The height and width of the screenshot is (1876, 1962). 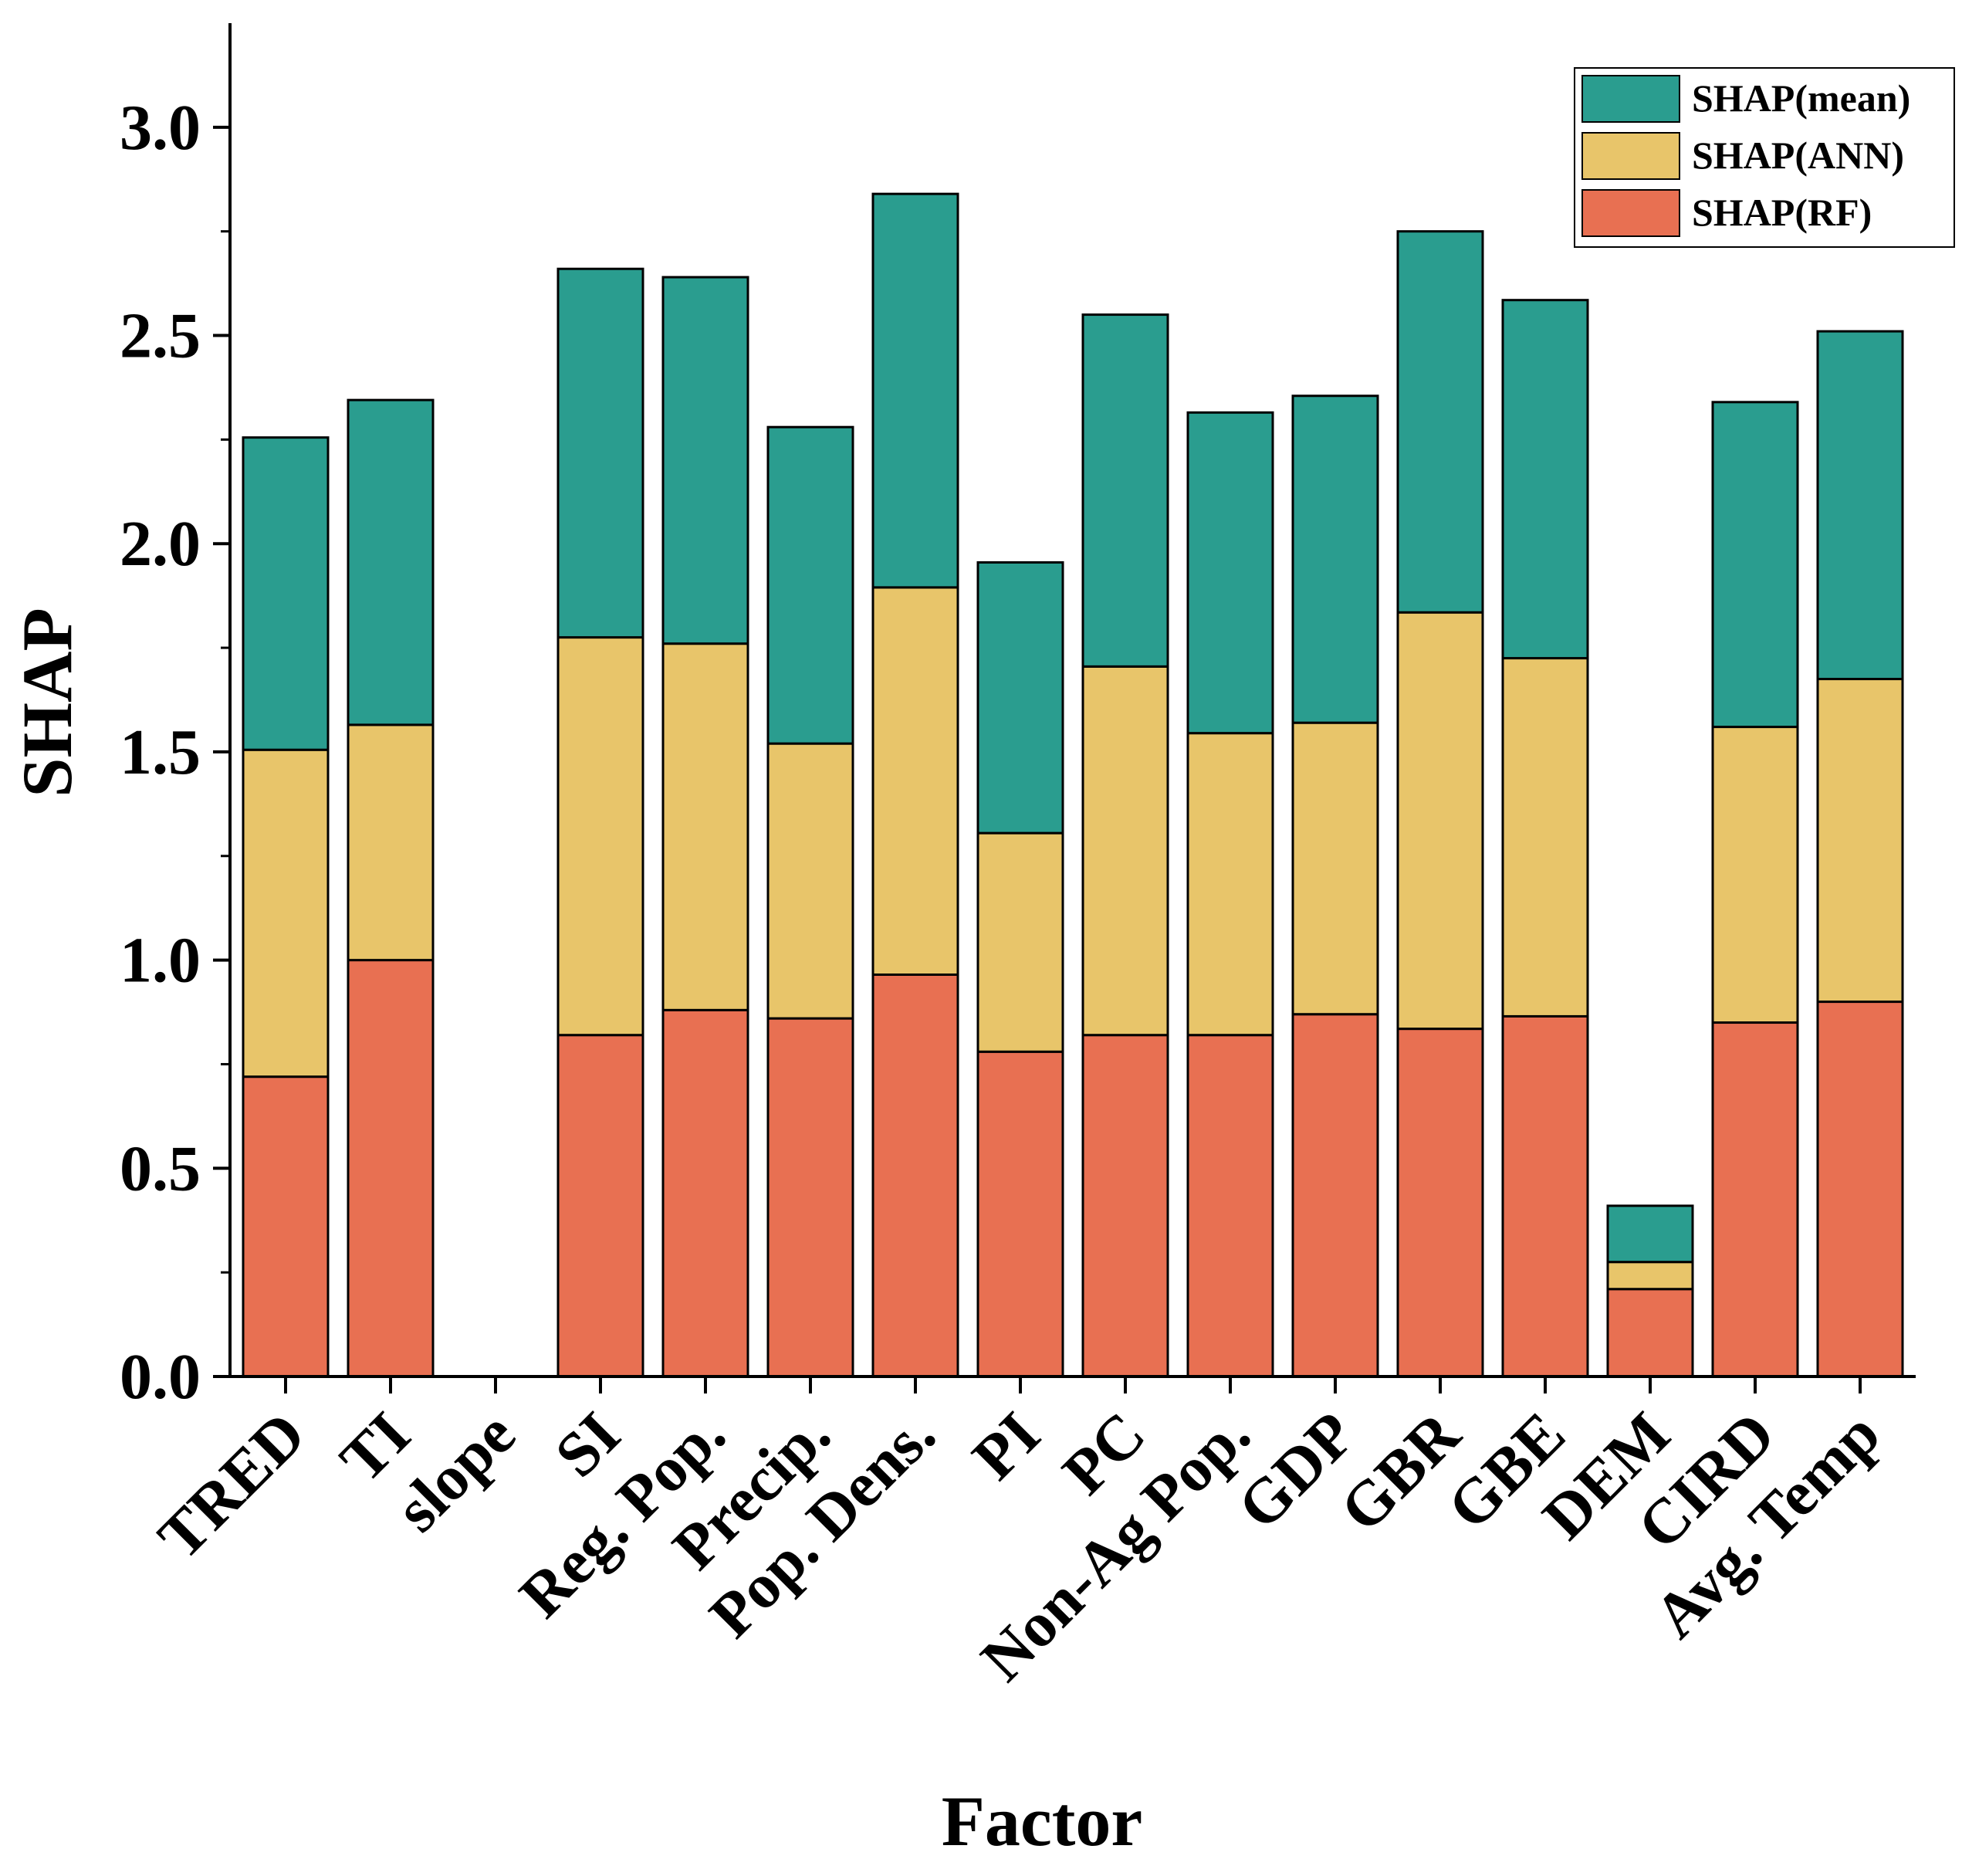 I want to click on x-tick-label: GBR, so click(x=1400, y=1472).